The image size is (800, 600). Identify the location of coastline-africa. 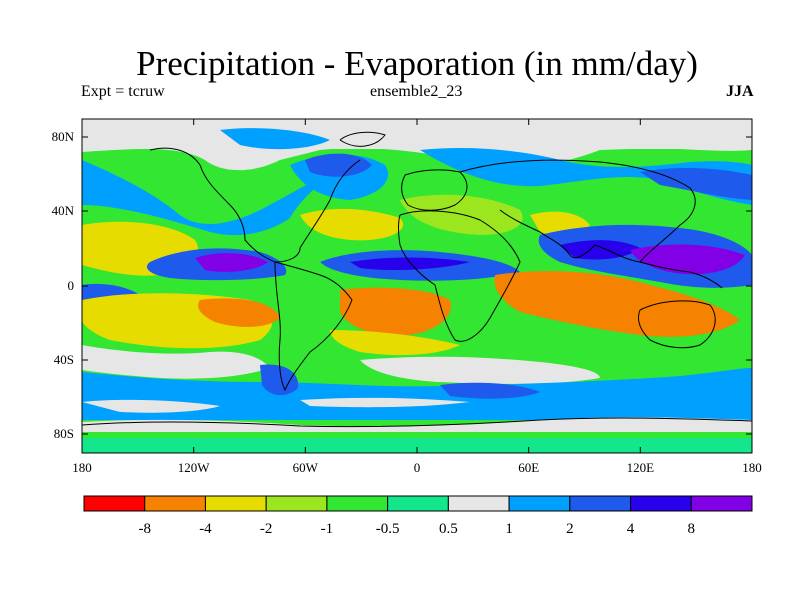
(459, 276).